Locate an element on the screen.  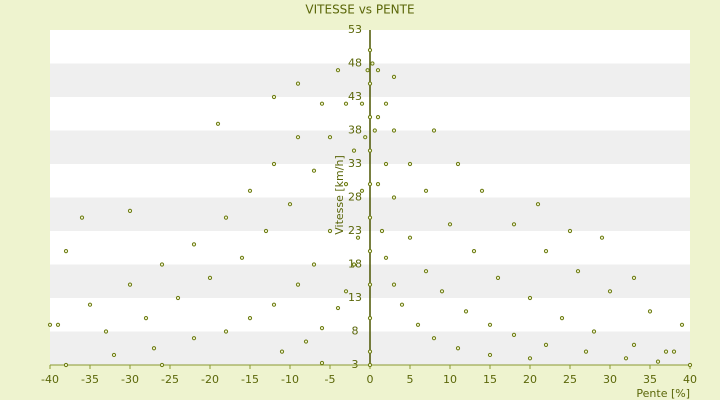
x-tick-label: -35 is located at coordinates (90, 379).